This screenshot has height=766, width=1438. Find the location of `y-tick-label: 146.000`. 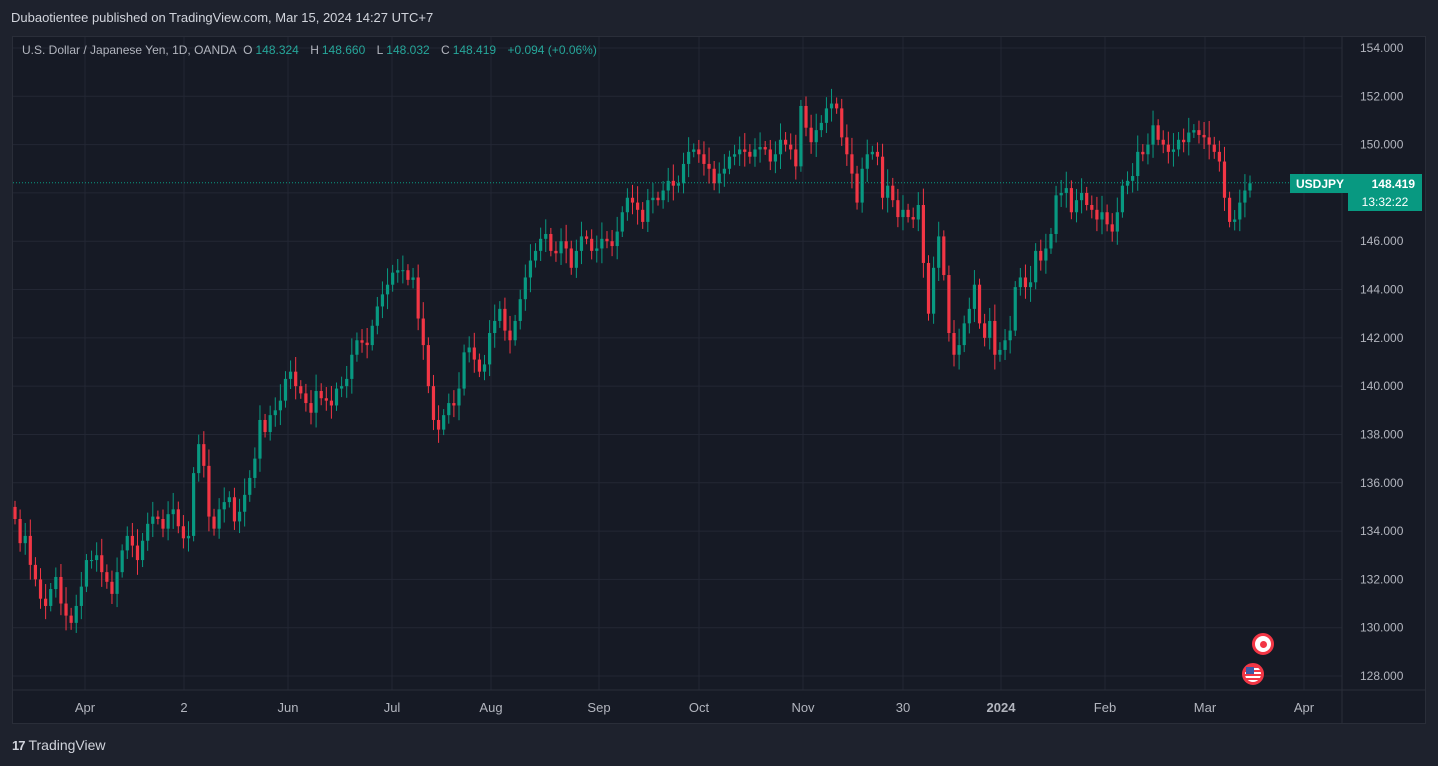

y-tick-label: 146.000 is located at coordinates (1382, 241).